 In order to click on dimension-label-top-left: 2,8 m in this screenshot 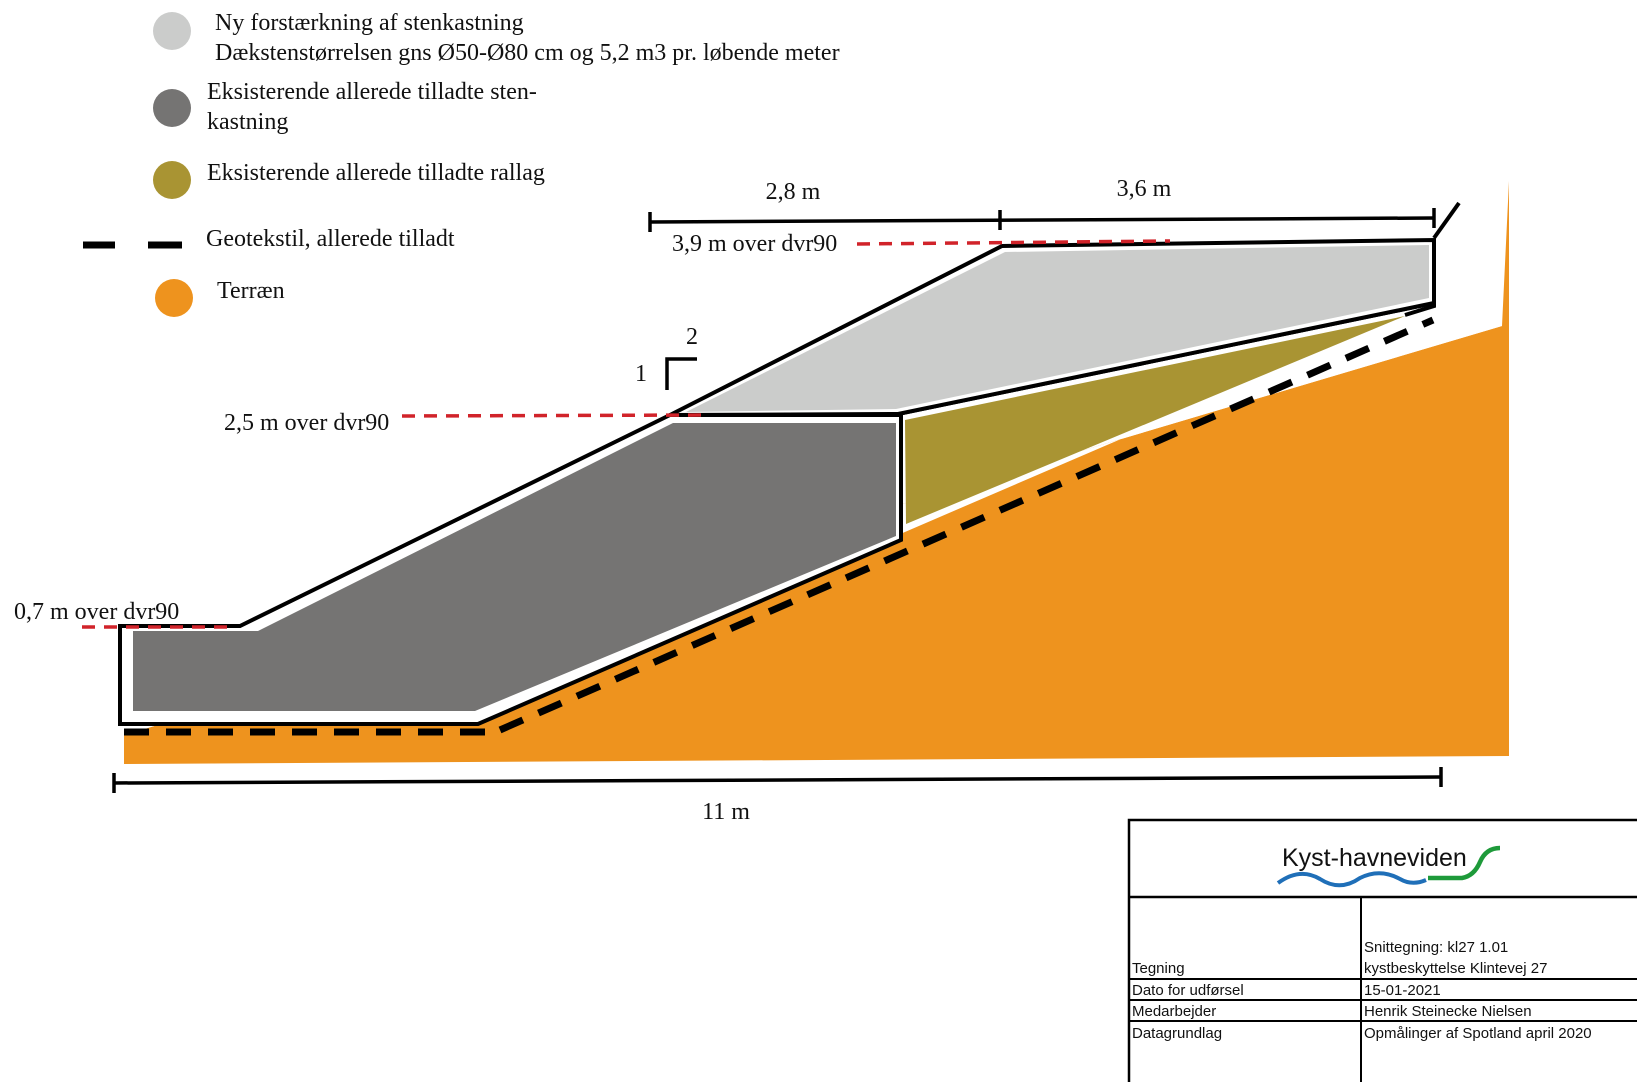, I will do `click(793, 192)`.